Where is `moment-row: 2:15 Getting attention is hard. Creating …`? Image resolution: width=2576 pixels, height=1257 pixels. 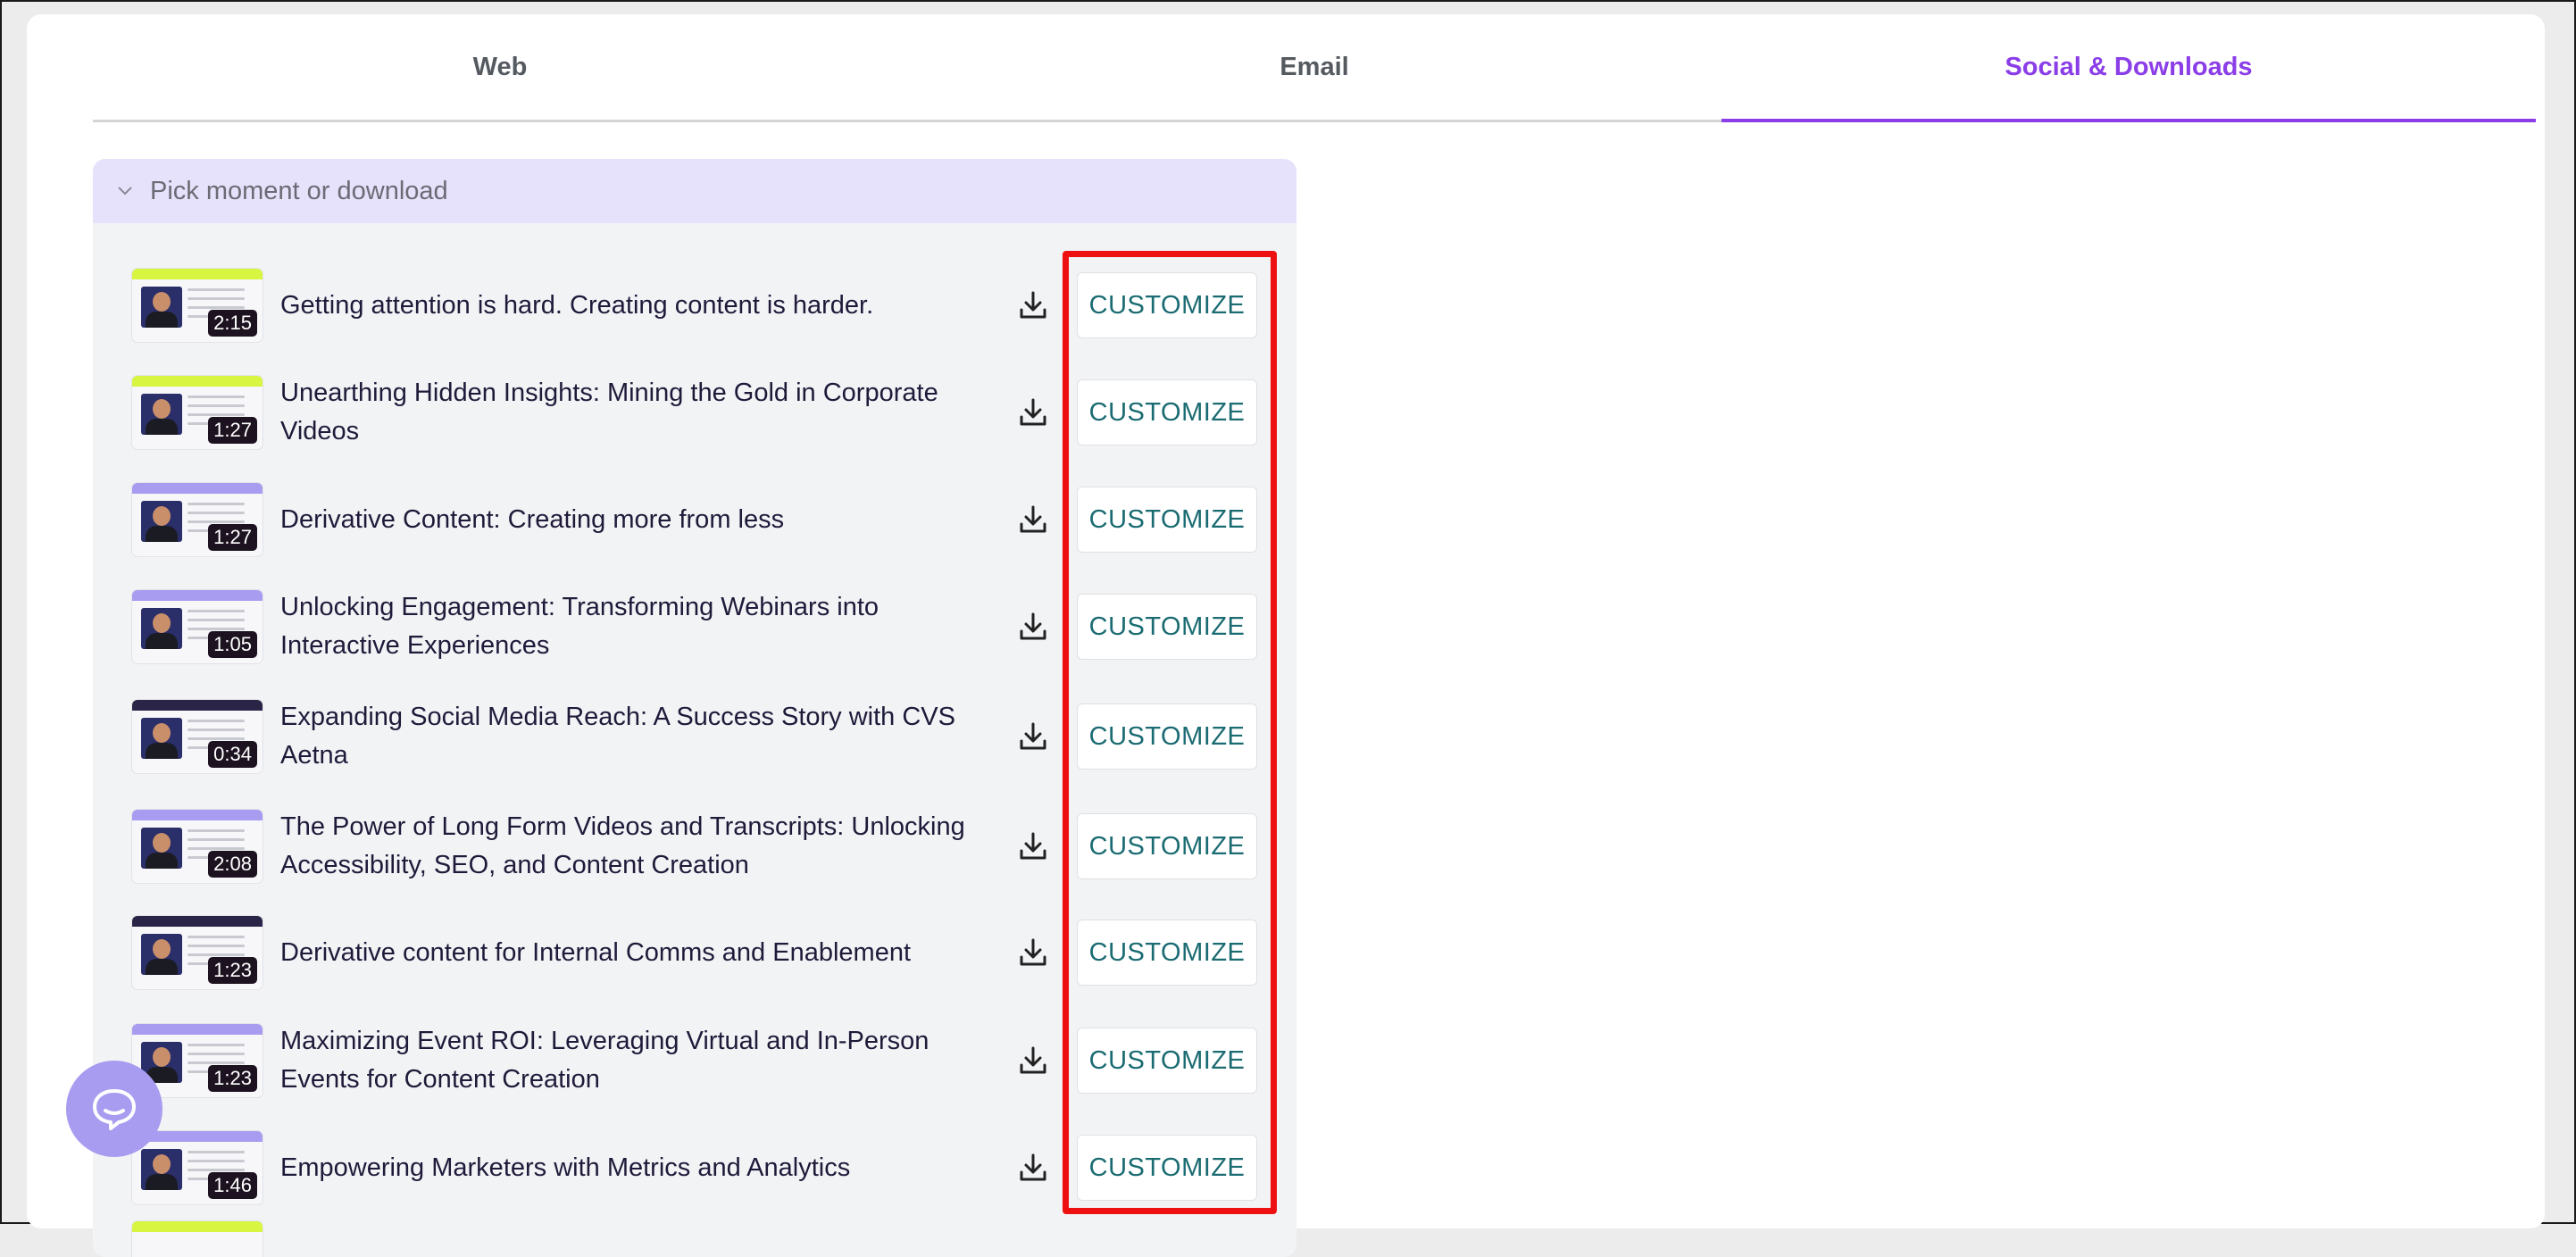 moment-row: 2:15 Getting attention is hard. Creating … is located at coordinates (694, 305).